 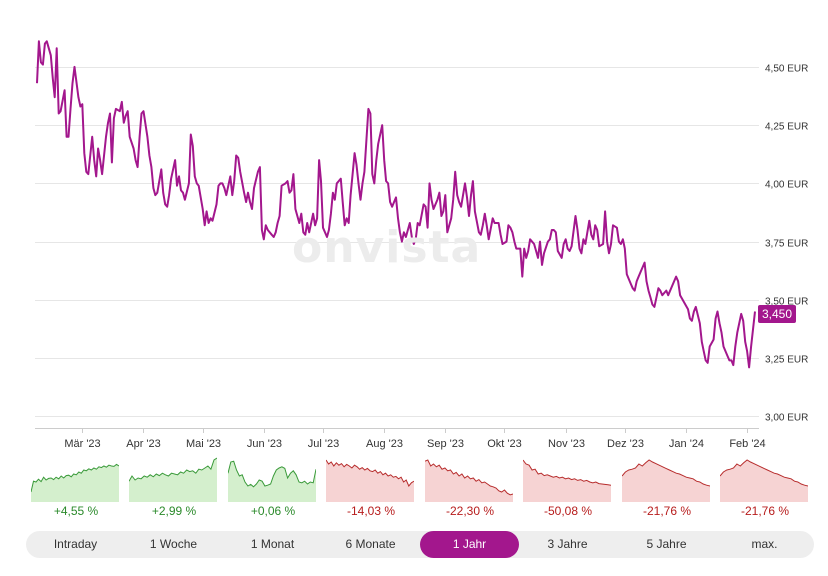 I want to click on y-tick-label: 3,75 EUR, so click(x=786, y=244).